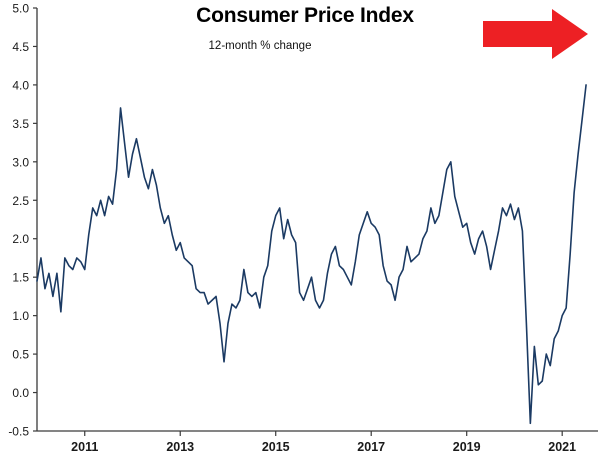 The height and width of the screenshot is (459, 610). What do you see at coordinates (20, 201) in the screenshot?
I see `y-tick-label: 2.5` at bounding box center [20, 201].